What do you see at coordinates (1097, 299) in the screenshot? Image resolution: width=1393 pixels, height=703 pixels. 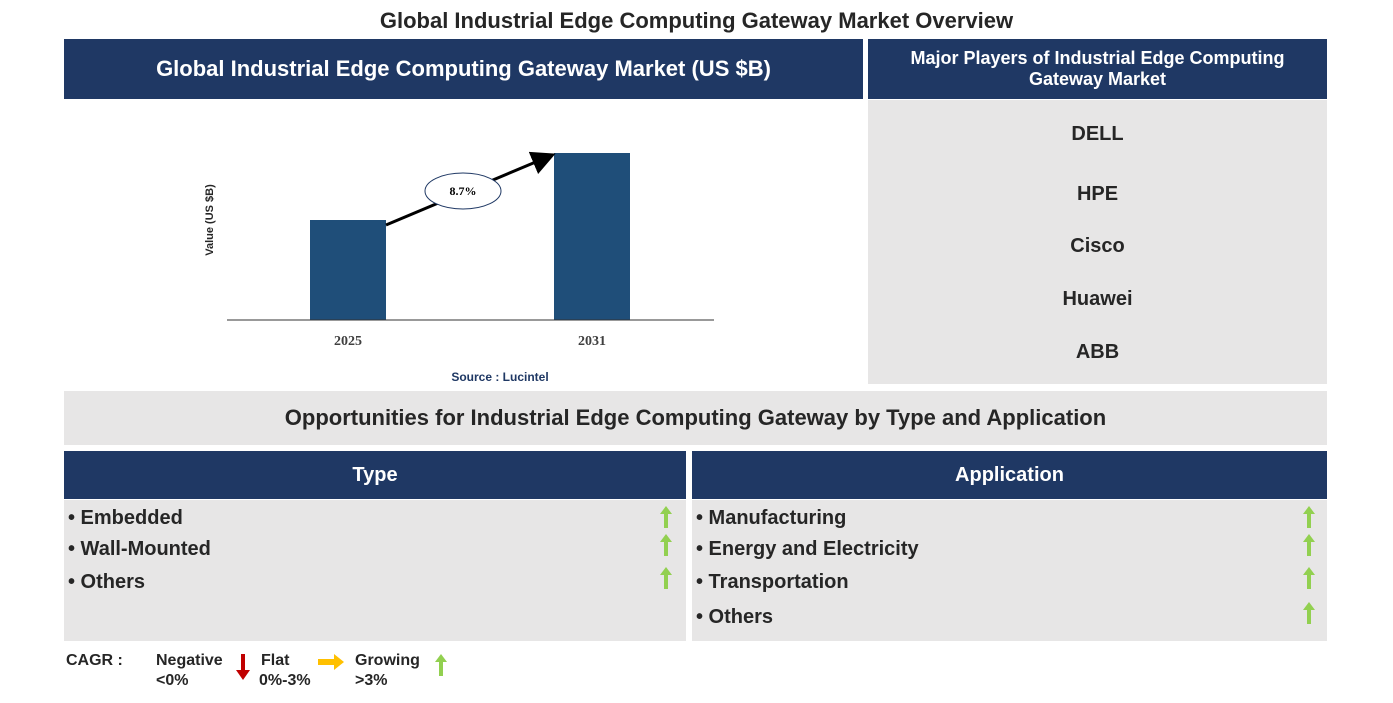 I see `player: Huawei` at bounding box center [1097, 299].